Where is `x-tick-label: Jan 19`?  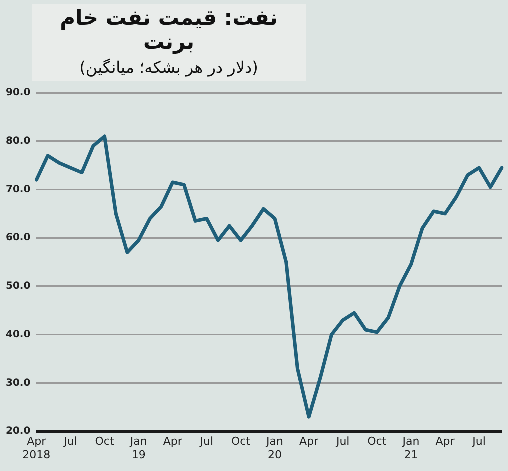 x-tick-label: Jan 19 is located at coordinates (138, 448).